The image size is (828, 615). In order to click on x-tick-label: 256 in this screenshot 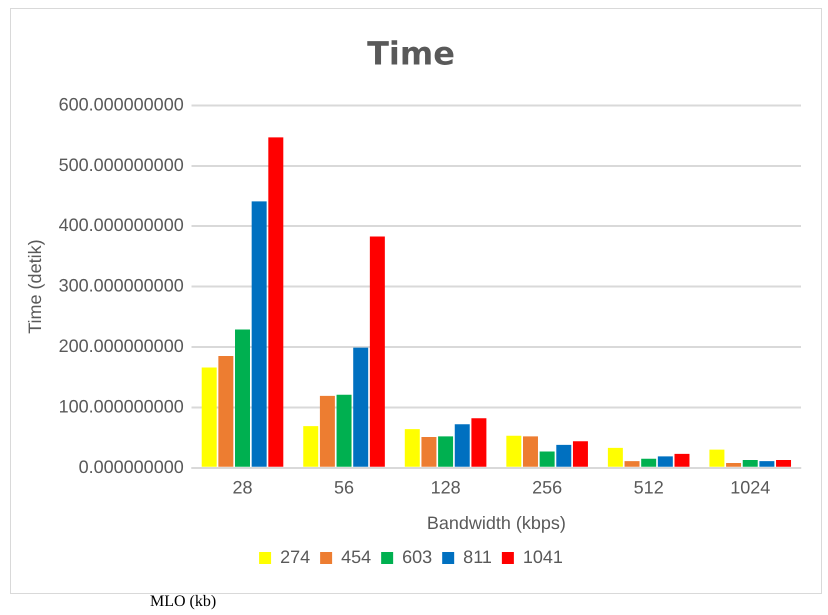, I will do `click(547, 488)`.